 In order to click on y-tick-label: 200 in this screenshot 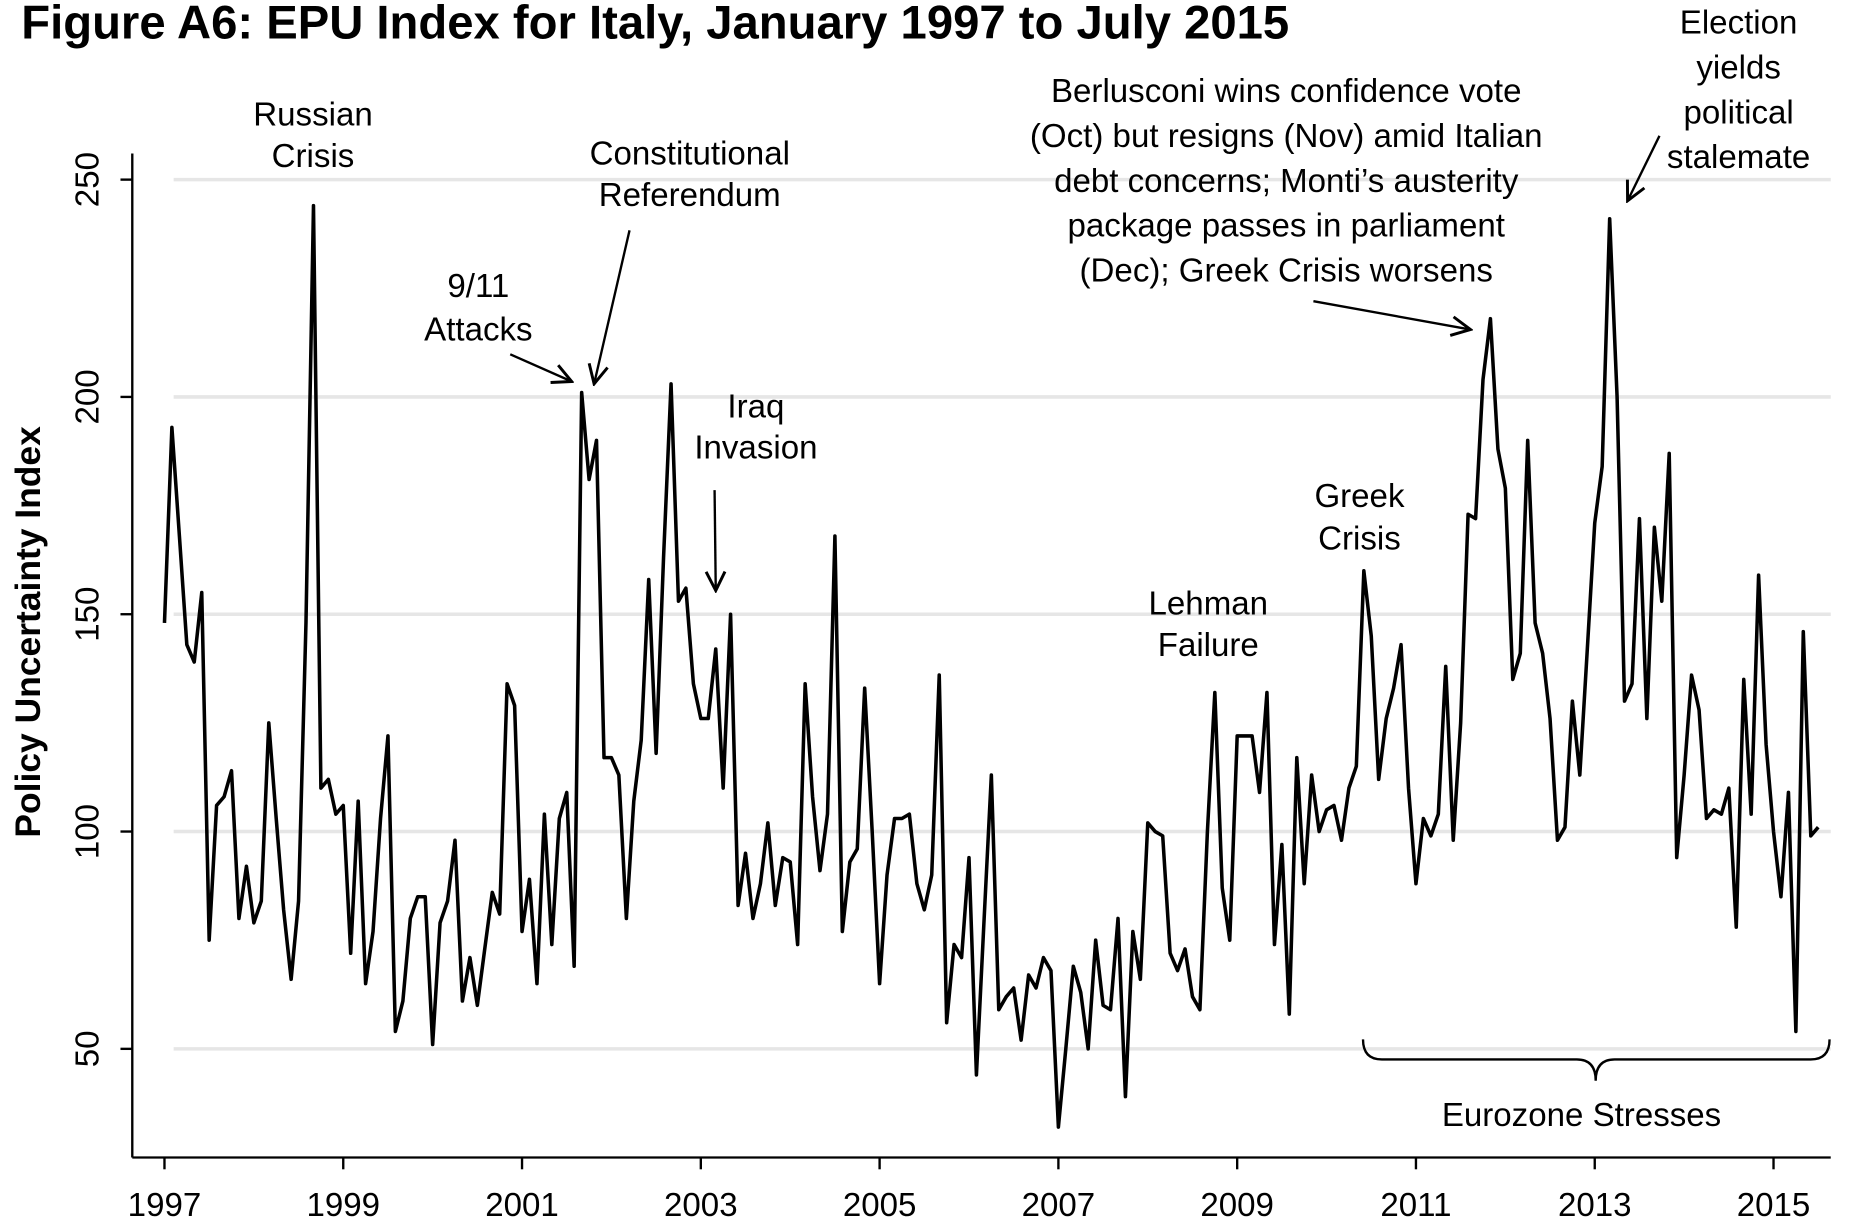, I will do `click(88, 396)`.